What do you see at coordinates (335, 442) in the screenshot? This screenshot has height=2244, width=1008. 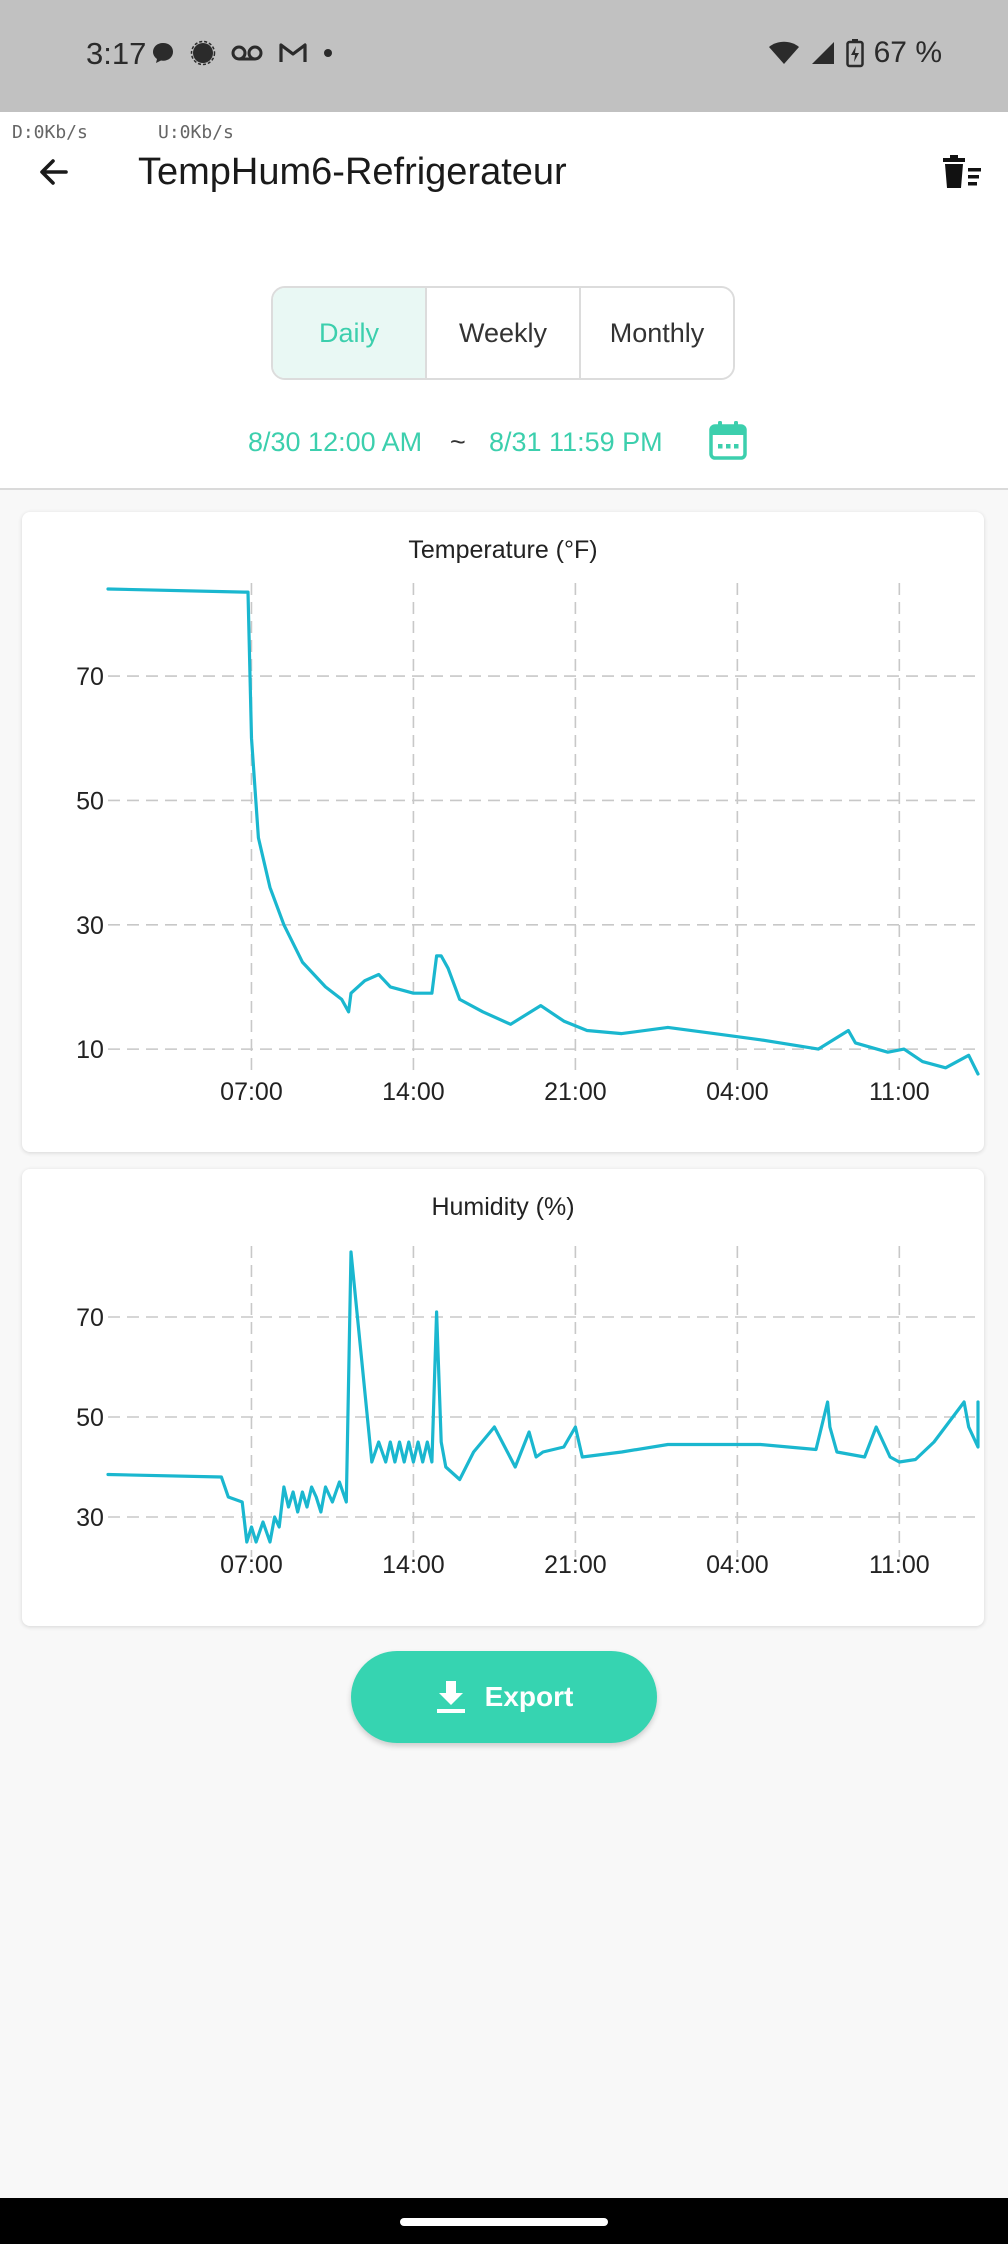 I see `start-date: 8/30 12:00 AM` at bounding box center [335, 442].